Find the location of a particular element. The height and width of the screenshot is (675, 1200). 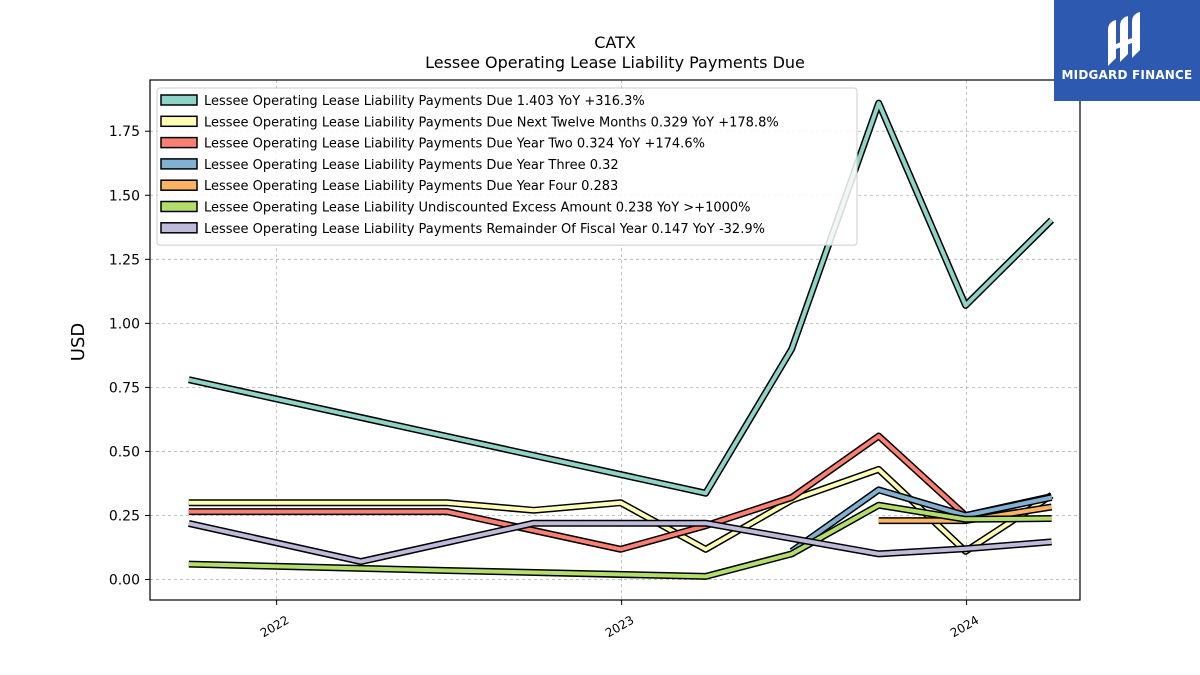

y-tick-label: 1.25 is located at coordinates (124, 260).